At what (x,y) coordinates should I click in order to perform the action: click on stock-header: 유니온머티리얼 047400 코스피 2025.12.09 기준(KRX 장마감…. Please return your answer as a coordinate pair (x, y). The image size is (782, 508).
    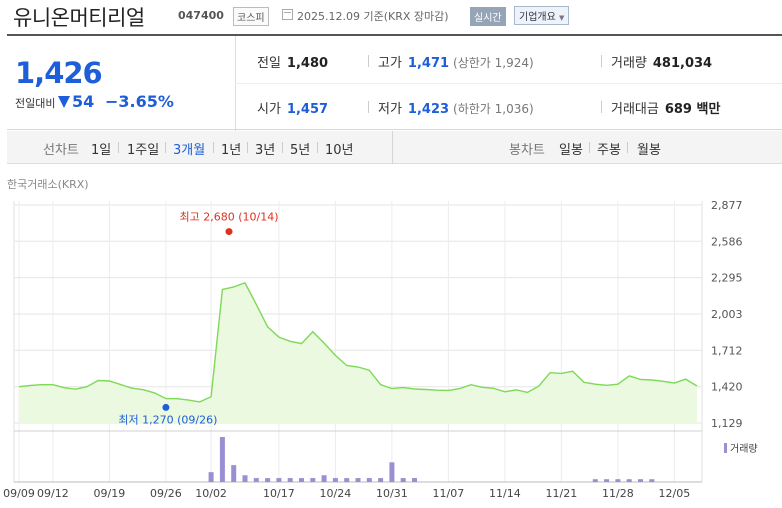
    Looking at the image, I should click on (391, 17).